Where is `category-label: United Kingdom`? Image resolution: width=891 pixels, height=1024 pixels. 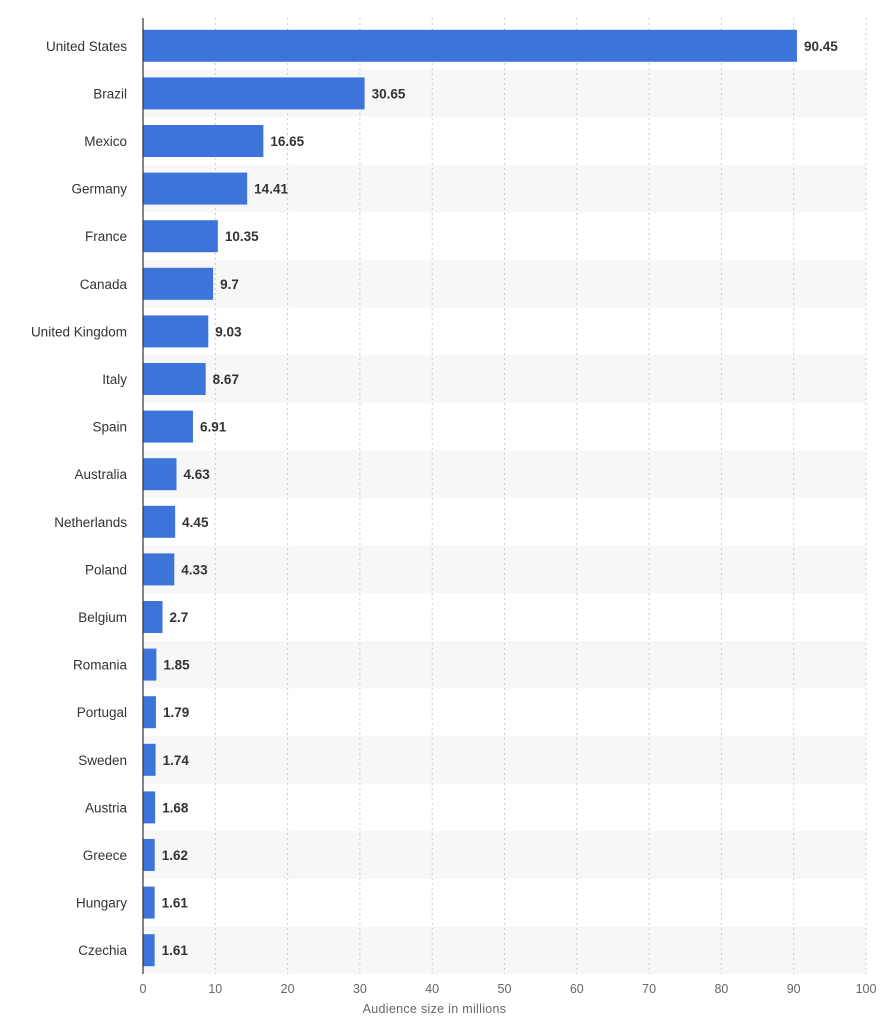
category-label: United Kingdom is located at coordinates (79, 331).